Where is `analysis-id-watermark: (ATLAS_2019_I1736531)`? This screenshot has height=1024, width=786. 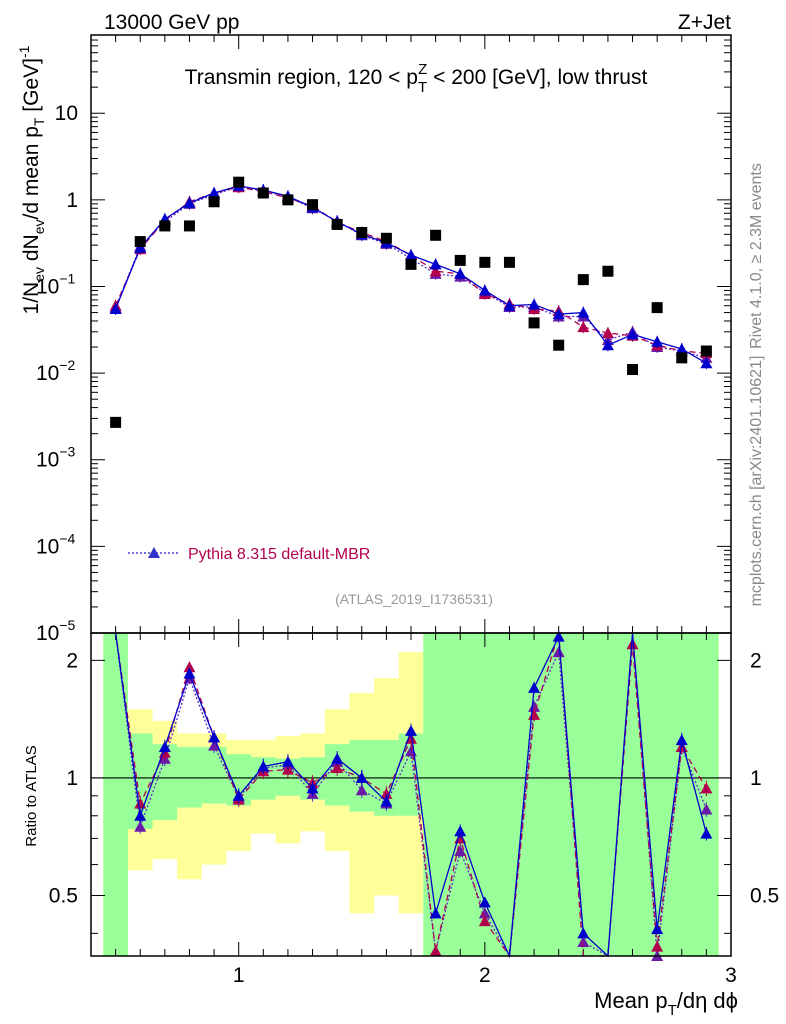
analysis-id-watermark: (ATLAS_2019_I1736531) is located at coordinates (414, 599).